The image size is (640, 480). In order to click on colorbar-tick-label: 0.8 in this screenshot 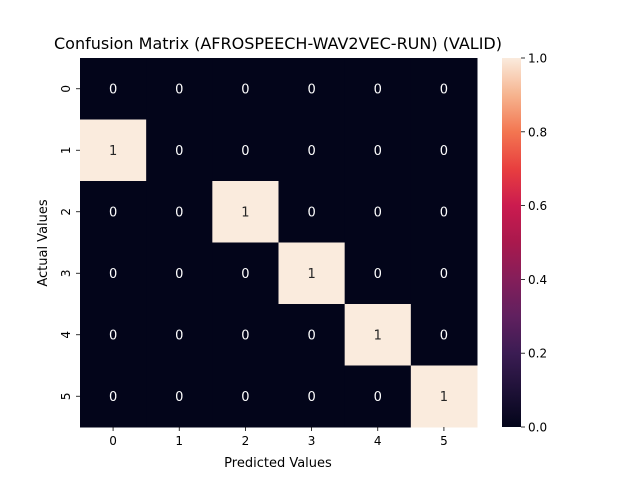, I will do `click(537, 132)`.